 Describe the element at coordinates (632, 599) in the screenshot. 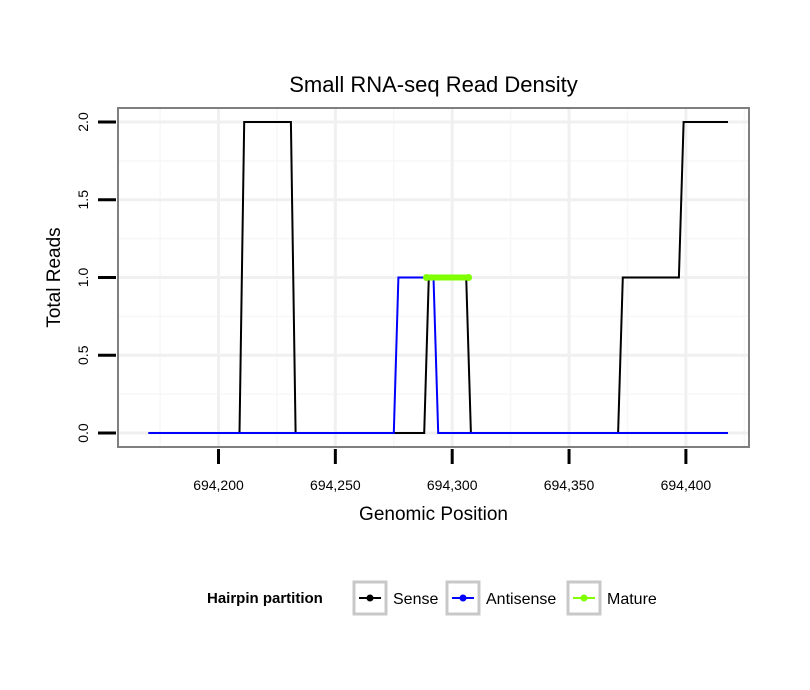

I see `legend-label-mature: Mature` at that location.